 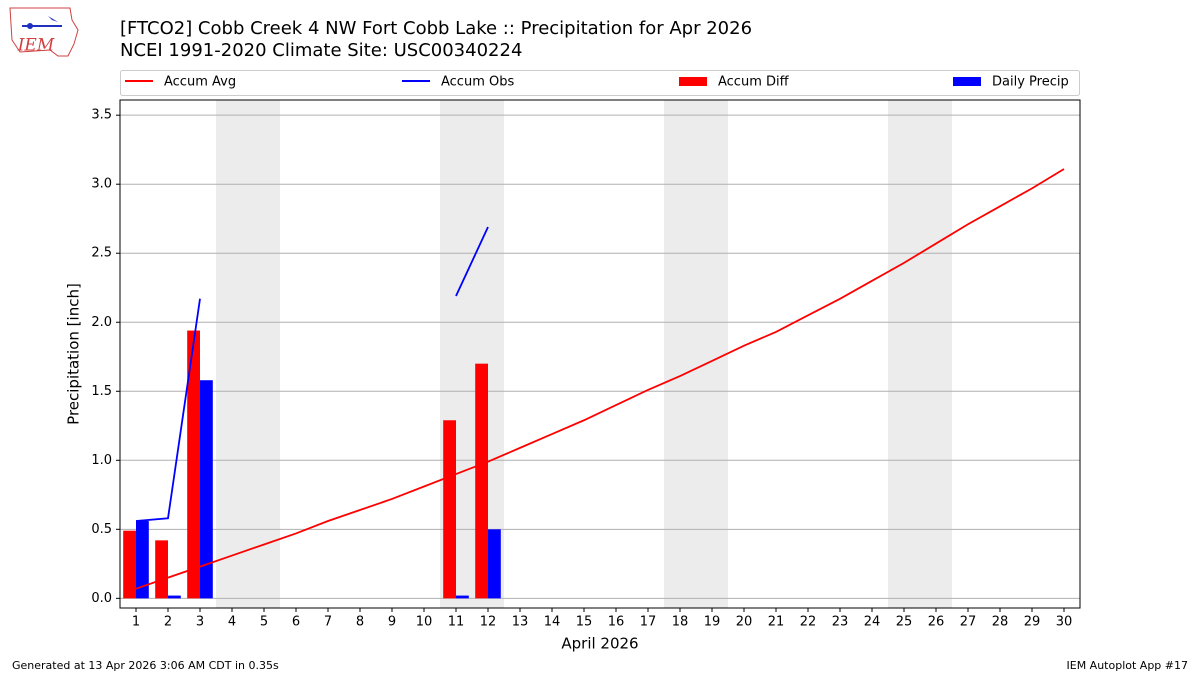 What do you see at coordinates (36, 46) in the screenshot?
I see `logo-text: IEM` at bounding box center [36, 46].